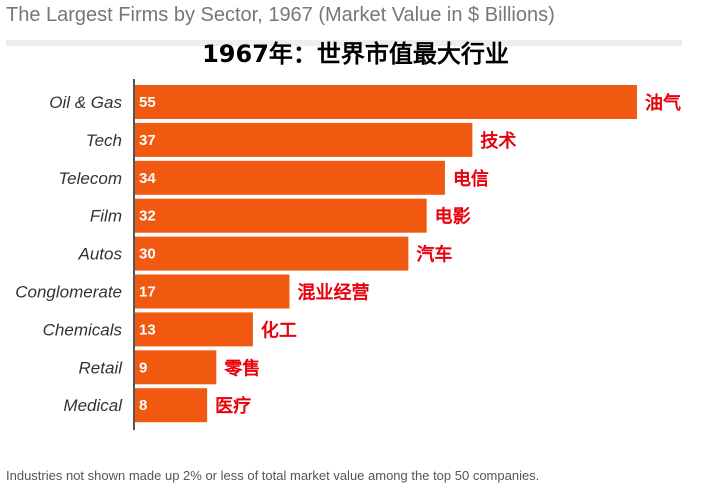 The image size is (711, 495). I want to click on annotation-label: 电影, so click(453, 217).